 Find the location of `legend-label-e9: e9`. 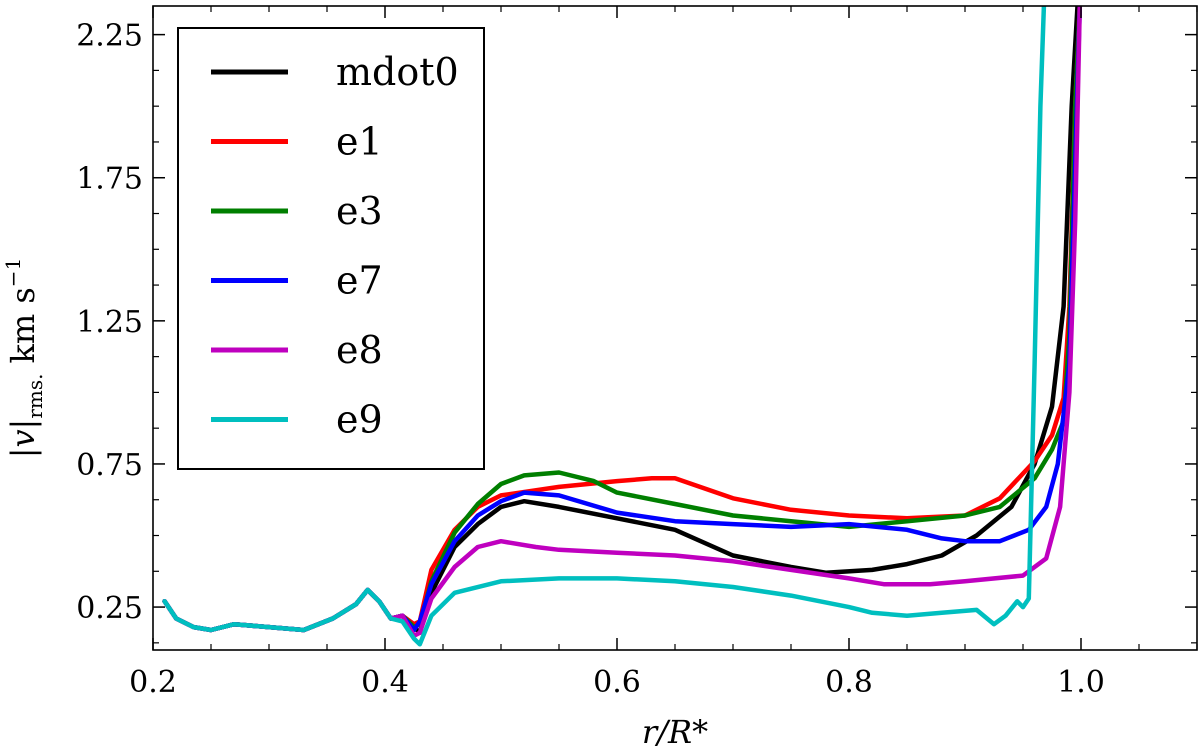

legend-label-e9: e9 is located at coordinates (359, 420).